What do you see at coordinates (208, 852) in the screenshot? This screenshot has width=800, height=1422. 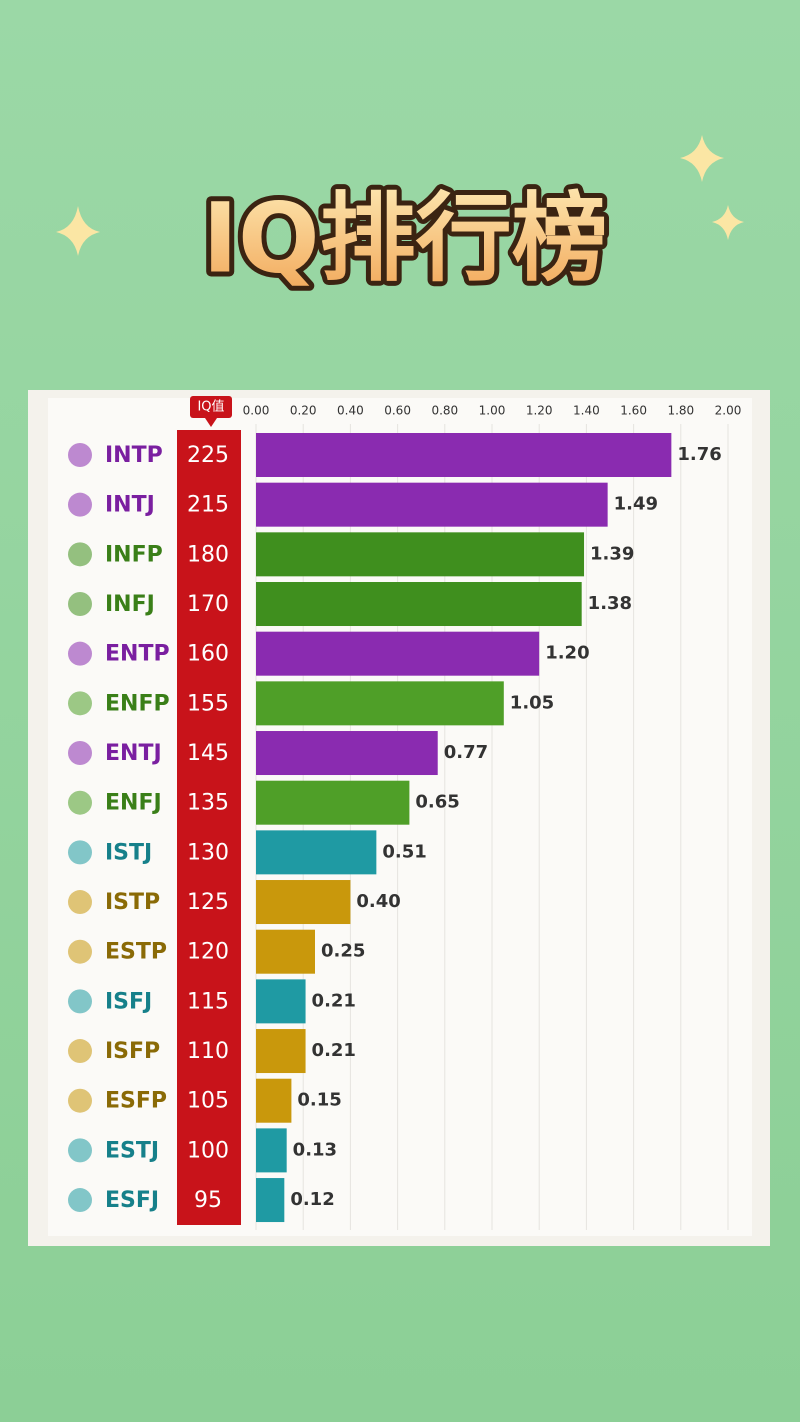 I see `iq-value: 130` at bounding box center [208, 852].